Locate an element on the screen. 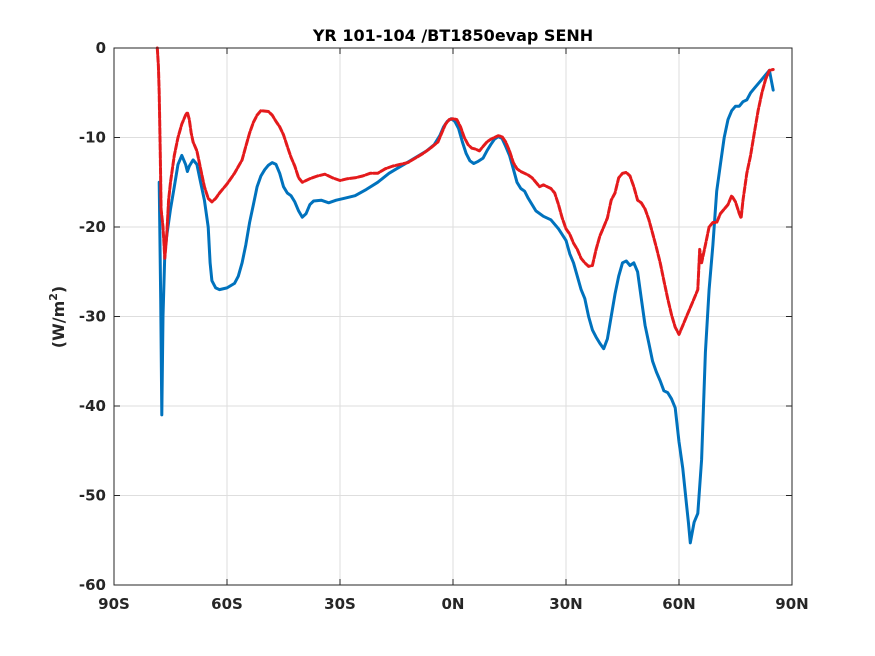  svg-text: (W/m2) is located at coordinates (57, 317).